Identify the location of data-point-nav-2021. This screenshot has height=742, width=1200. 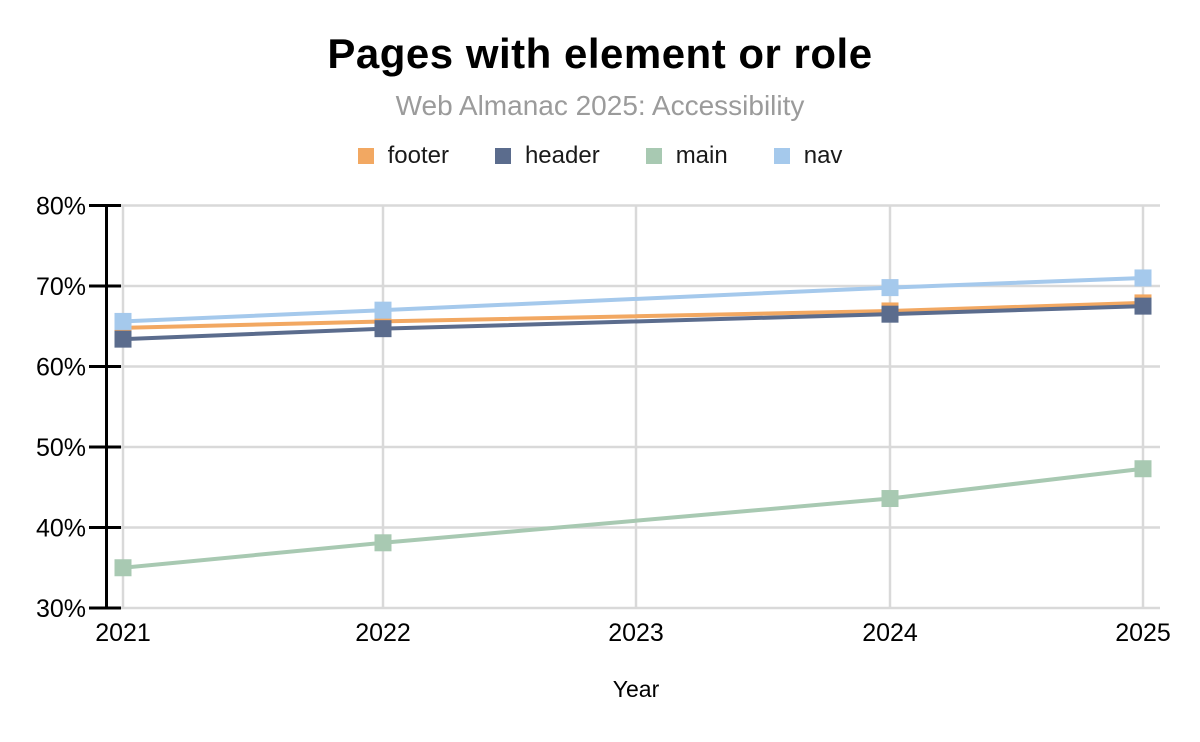
(123, 321).